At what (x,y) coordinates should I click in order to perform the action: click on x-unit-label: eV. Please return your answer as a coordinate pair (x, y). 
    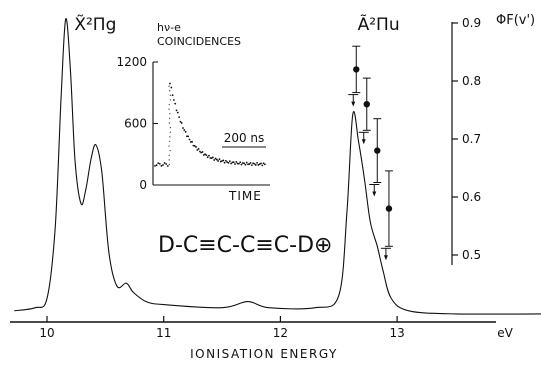
    Looking at the image, I should click on (505, 333).